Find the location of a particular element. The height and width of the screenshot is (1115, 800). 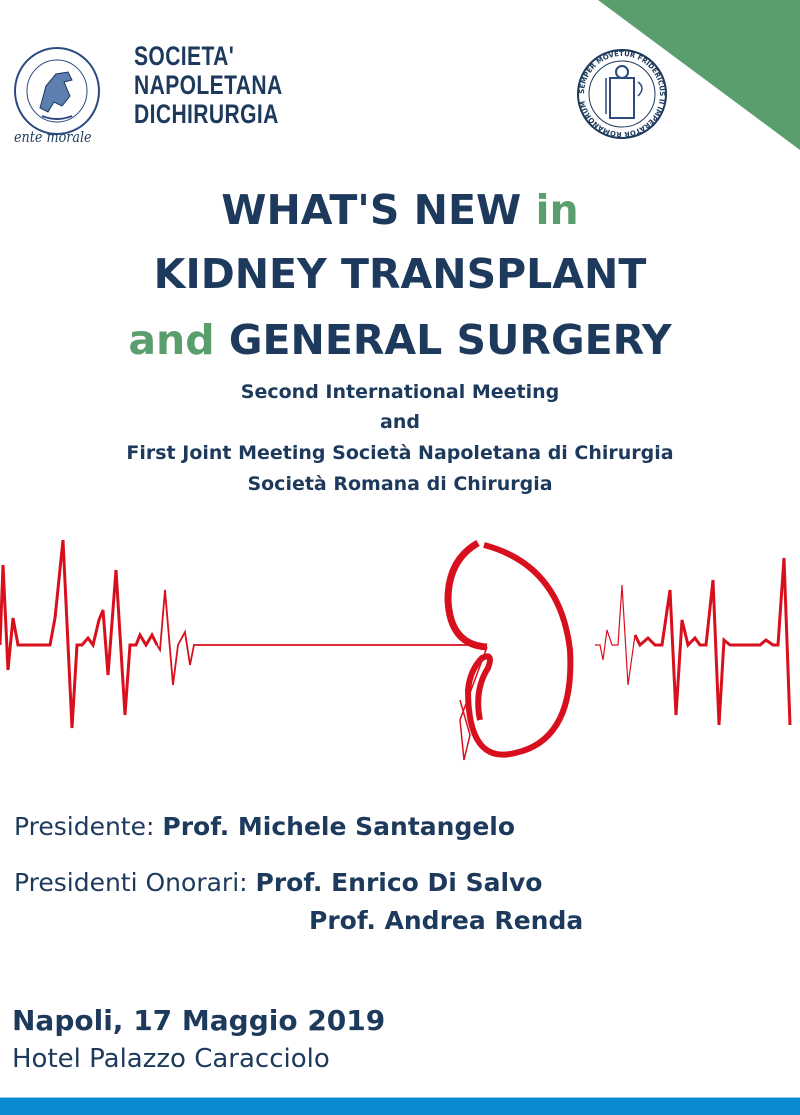

title-accent: in is located at coordinates (557, 210).